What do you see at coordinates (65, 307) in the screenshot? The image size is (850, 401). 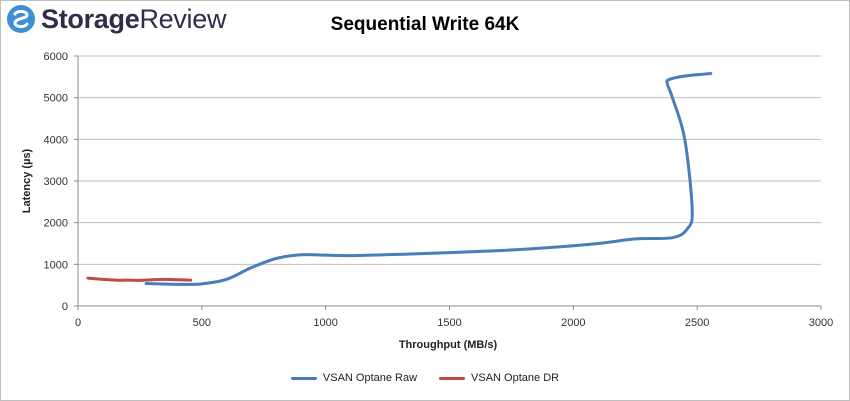 I see `y-tick-label-0: 0` at bounding box center [65, 307].